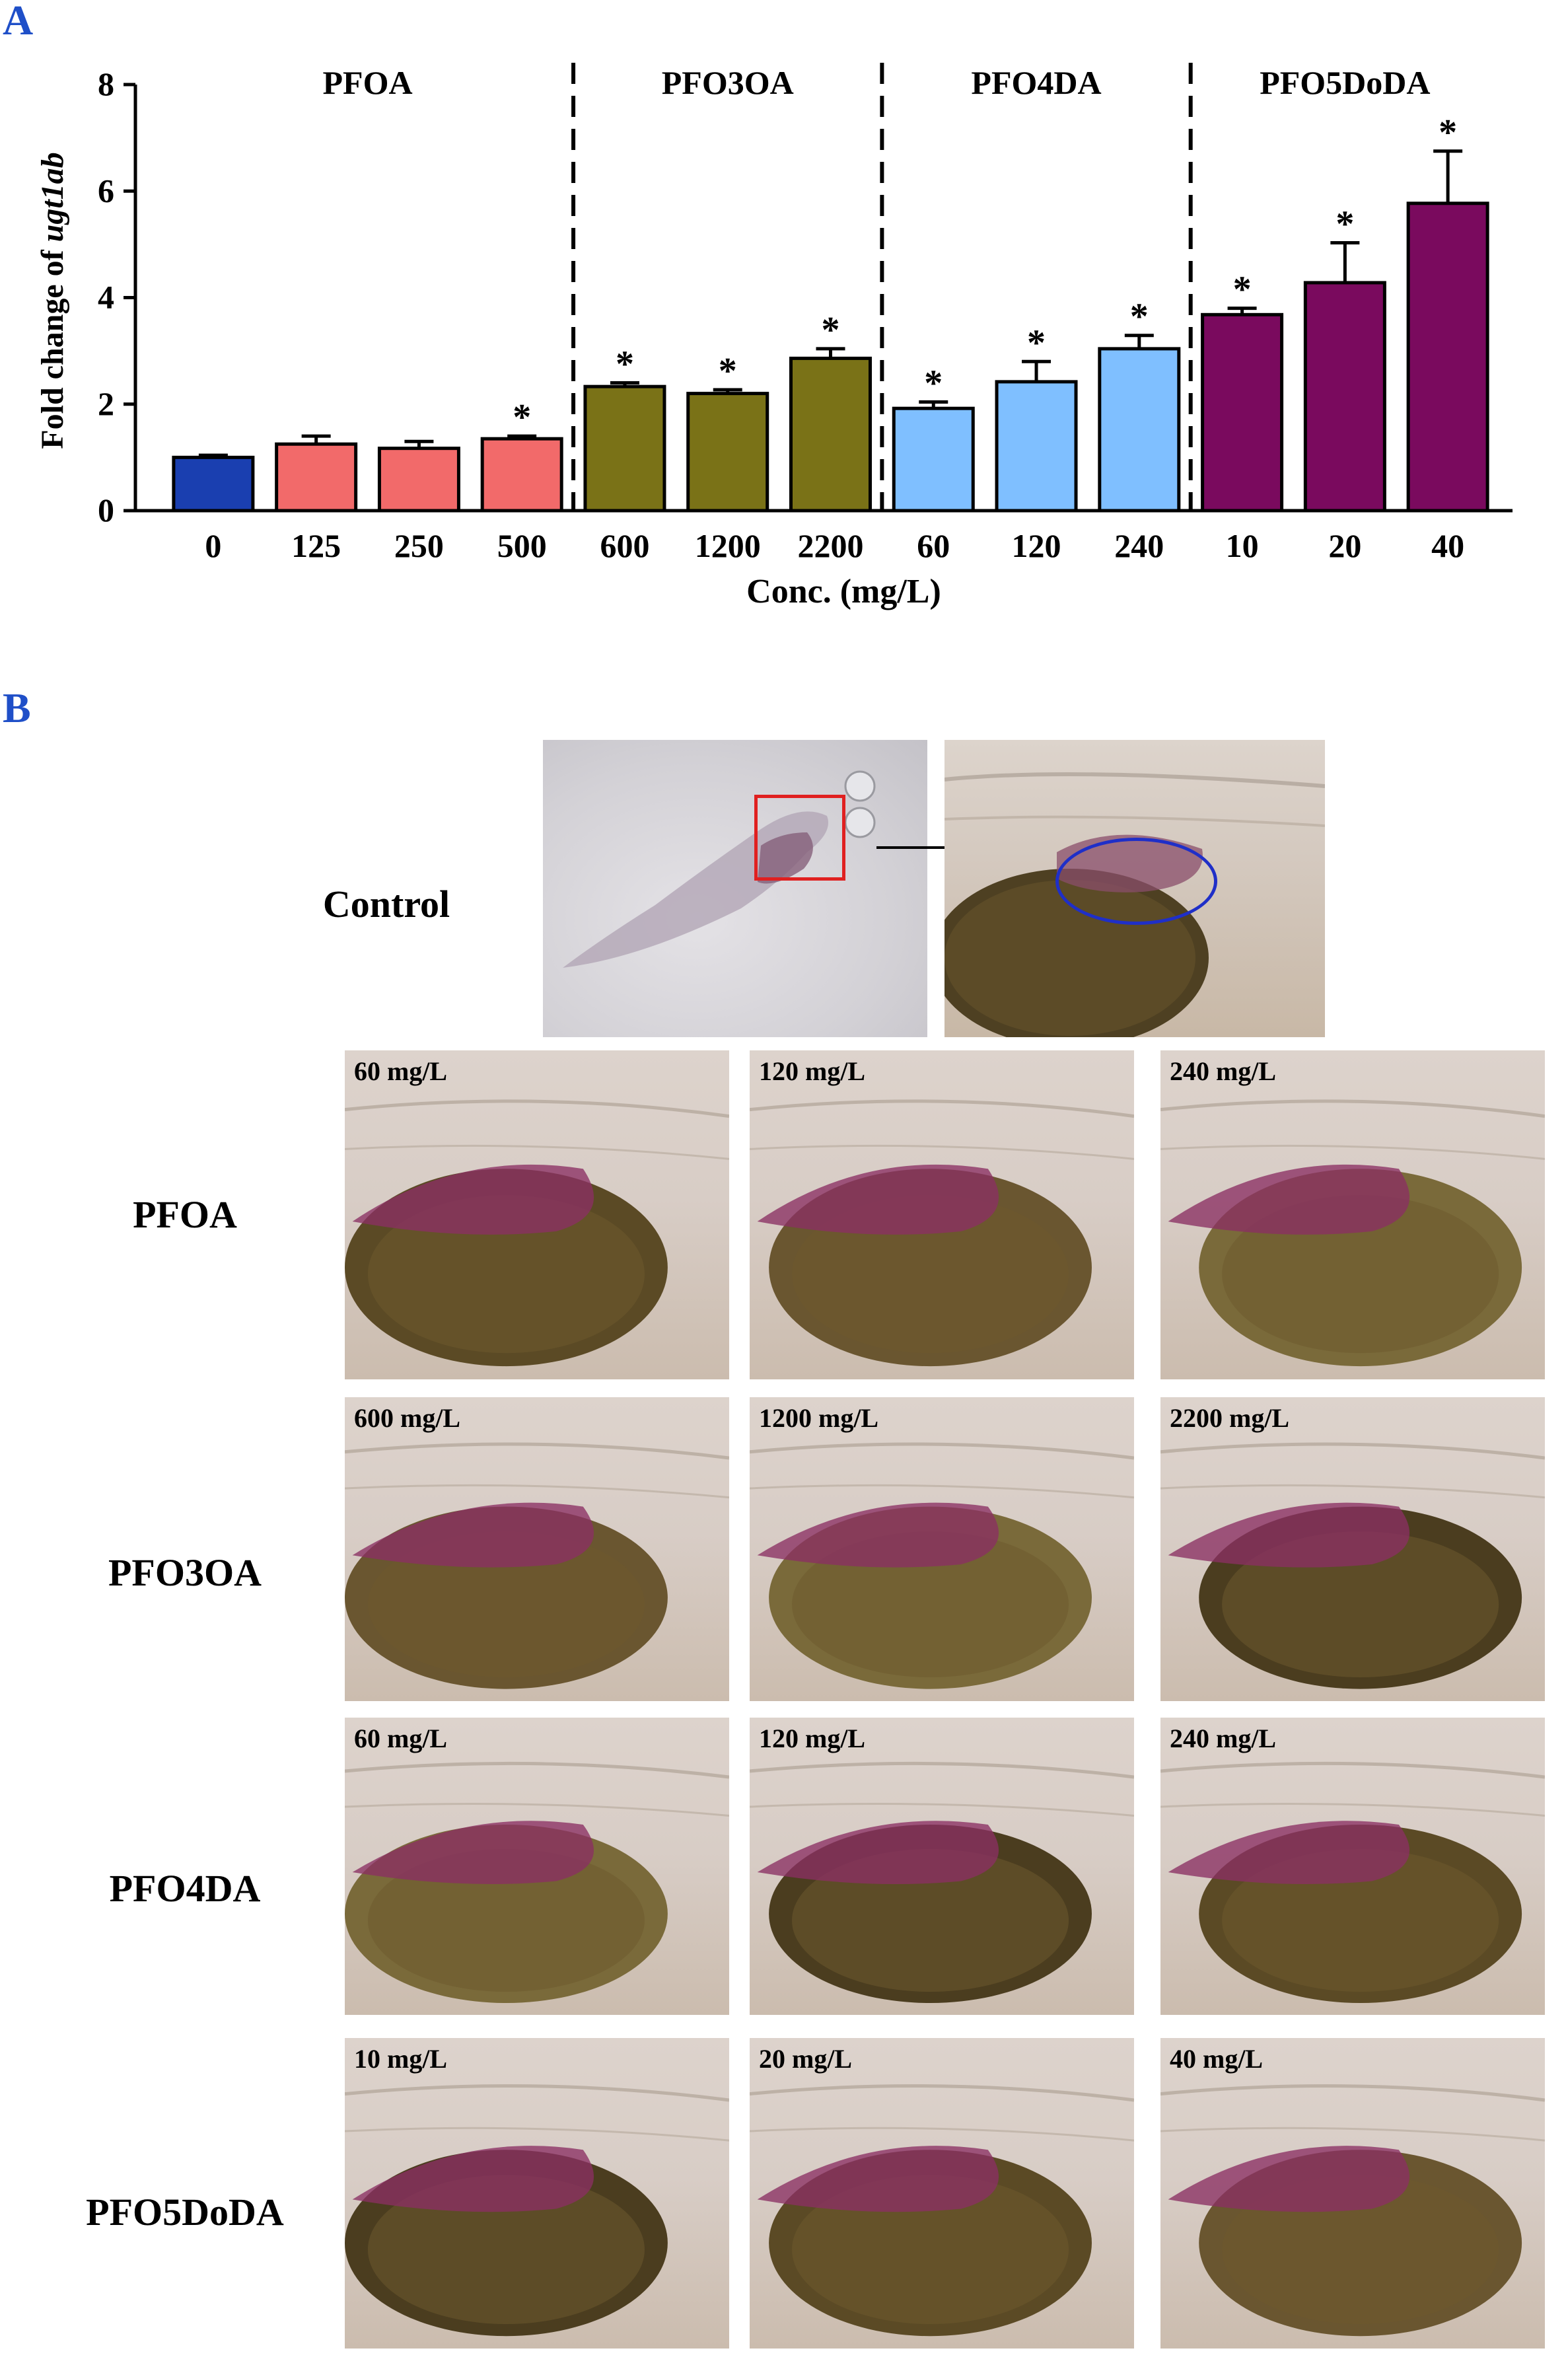 This screenshot has height=2367, width=1568. What do you see at coordinates (624, 545) in the screenshot?
I see `x-tick-label: 600` at bounding box center [624, 545].